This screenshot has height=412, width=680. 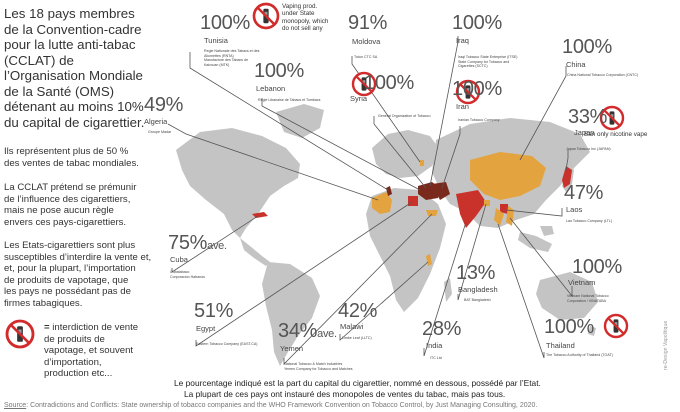 I want to click on japan-ban-note: Ban only nicotine vape, so click(x=615, y=134).